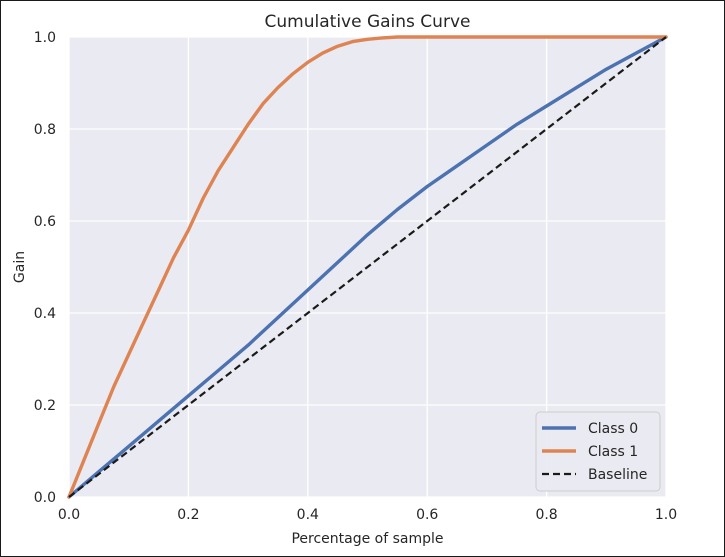 This screenshot has width=725, height=557. What do you see at coordinates (427, 515) in the screenshot?
I see `x-tick-label: 0.6` at bounding box center [427, 515].